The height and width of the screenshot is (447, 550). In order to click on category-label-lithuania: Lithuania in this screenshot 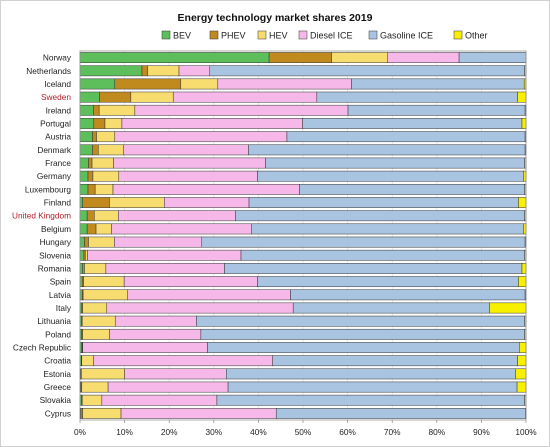, I will do `click(54, 321)`.